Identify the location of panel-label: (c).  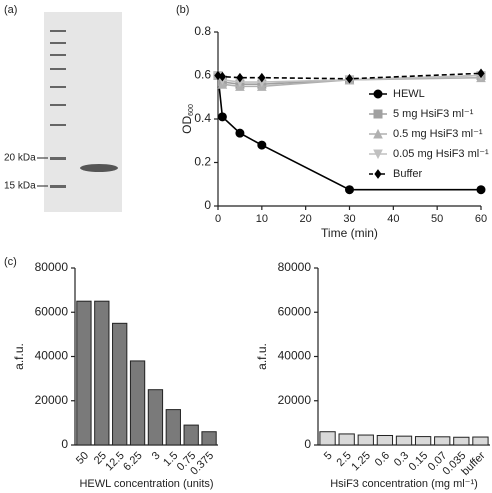
(10, 262).